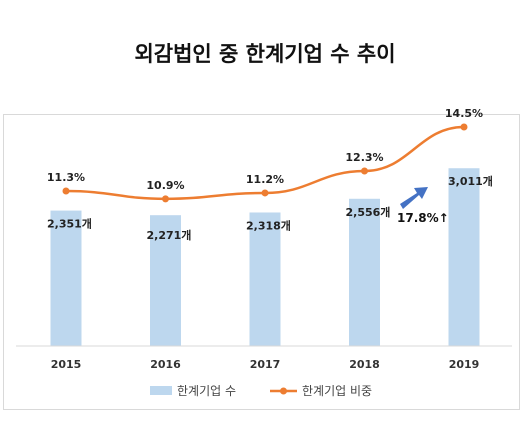 The width and height of the screenshot is (530, 423). I want to click on x-tick-label: 2016, so click(165, 364).